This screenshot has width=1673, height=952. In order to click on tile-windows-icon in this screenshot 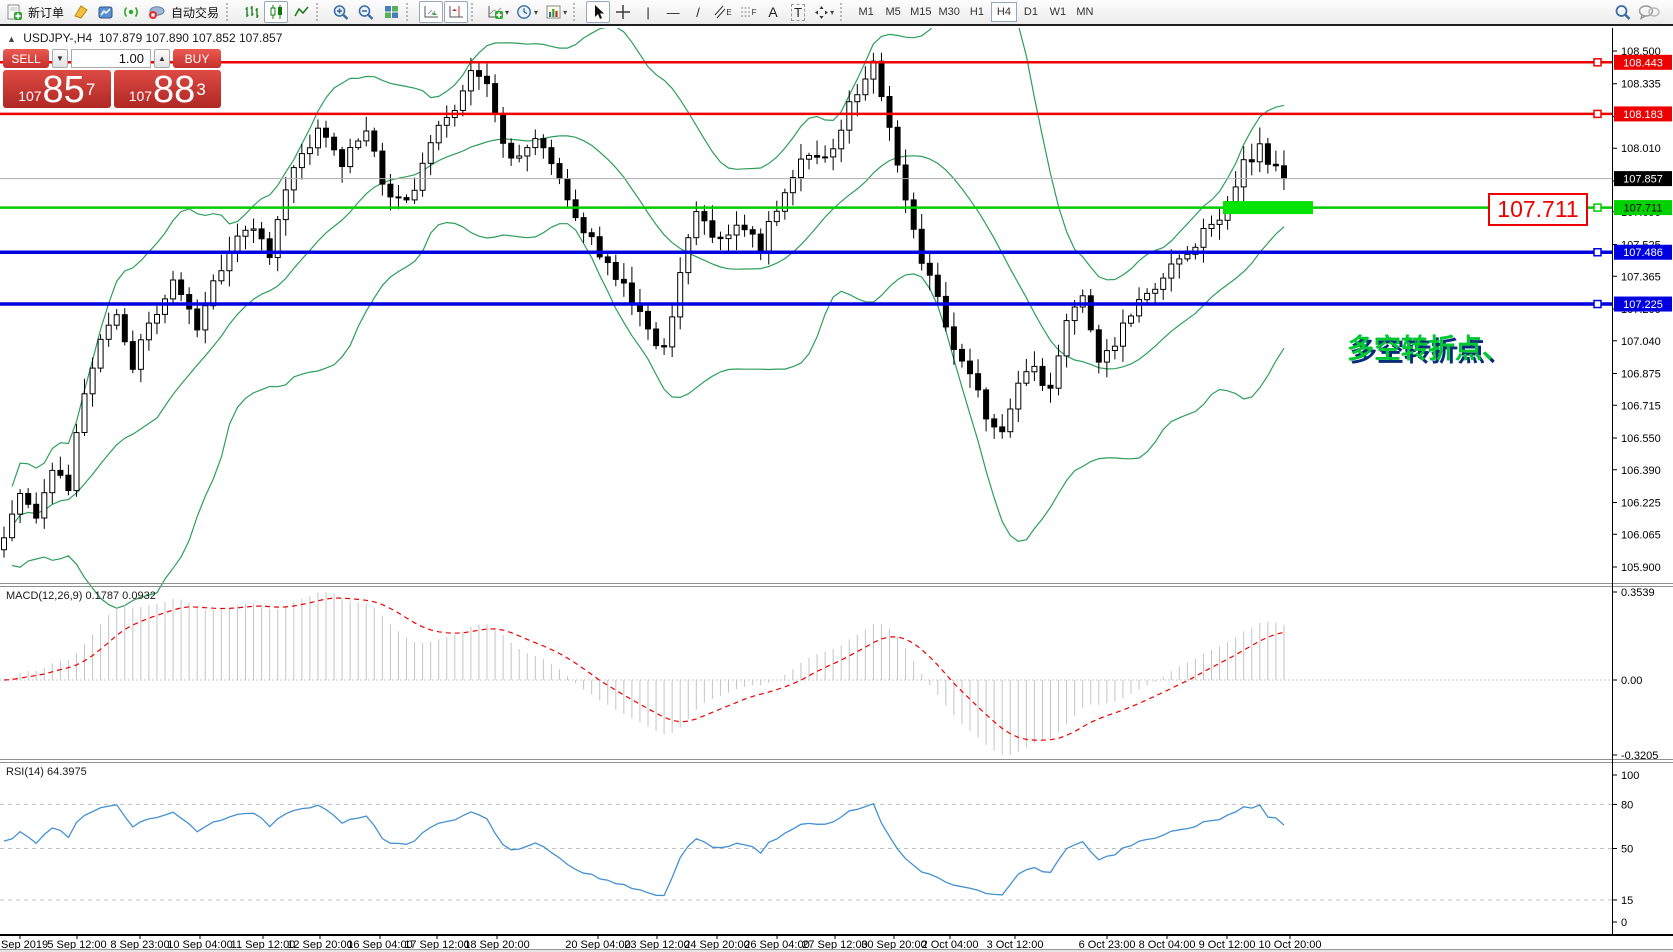, I will do `click(391, 12)`.